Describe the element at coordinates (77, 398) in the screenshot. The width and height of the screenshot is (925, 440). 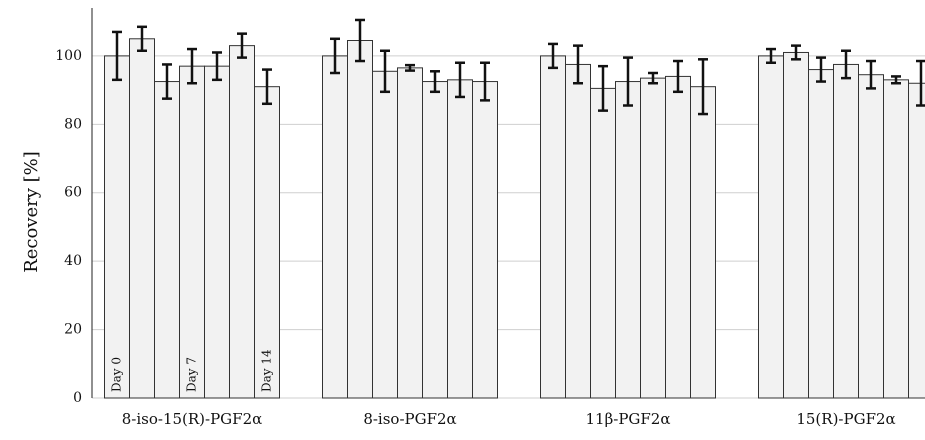
I see `y-tick-label: 0` at that location.